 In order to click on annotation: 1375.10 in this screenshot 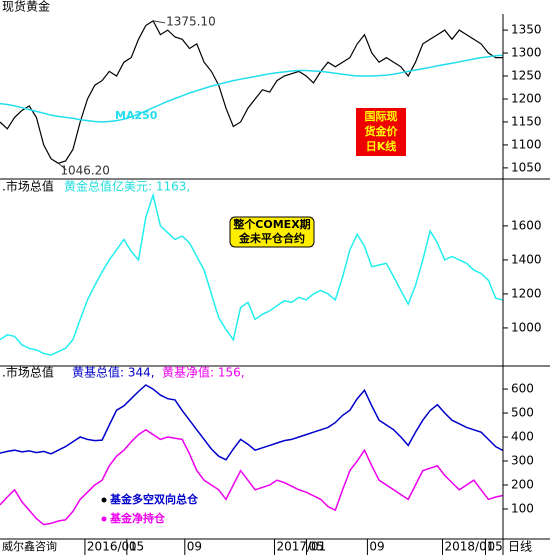, I will do `click(191, 22)`.